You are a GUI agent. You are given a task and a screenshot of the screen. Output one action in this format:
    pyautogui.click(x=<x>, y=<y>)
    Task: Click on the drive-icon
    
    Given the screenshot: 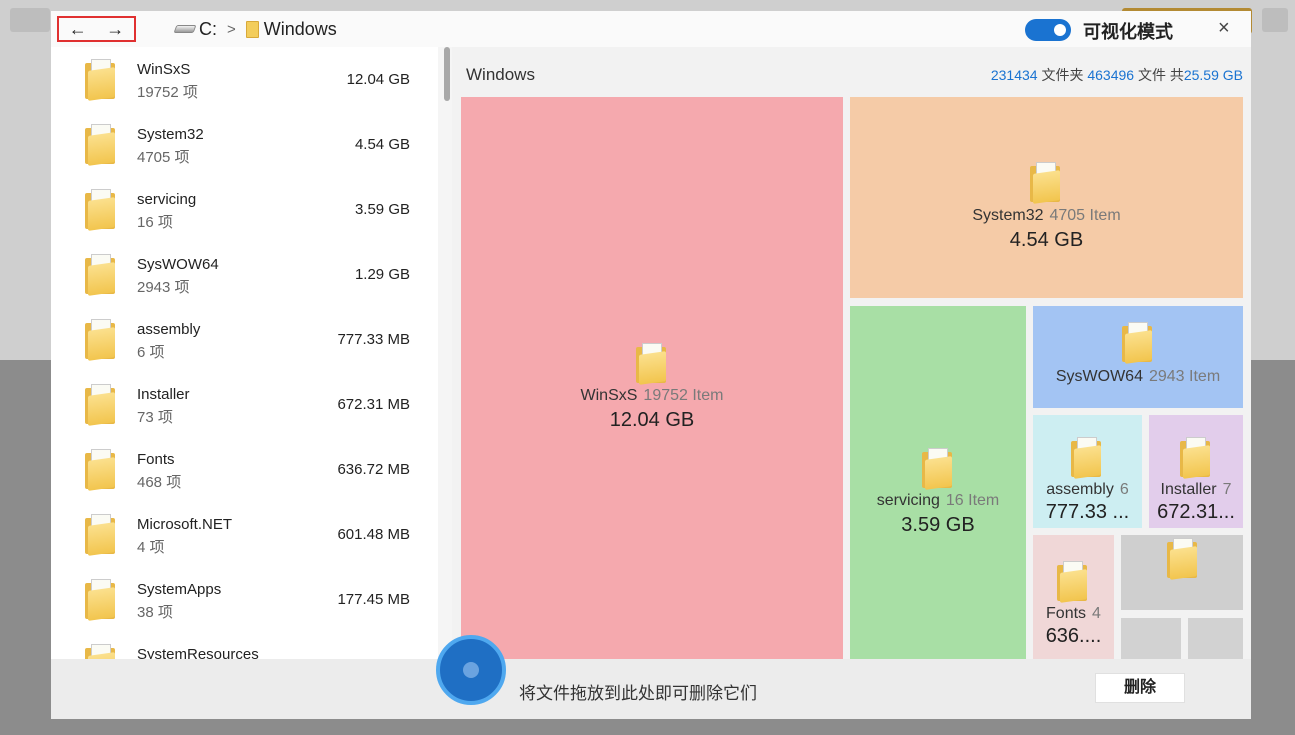 What is the action you would take?
    pyautogui.click(x=185, y=29)
    